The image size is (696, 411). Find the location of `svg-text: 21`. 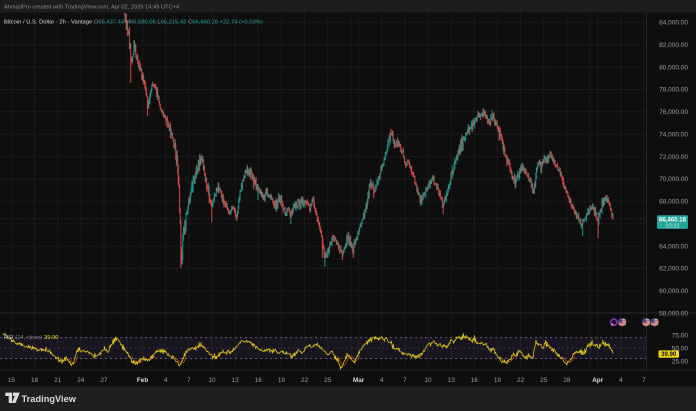

svg-text: 21 is located at coordinates (58, 380).